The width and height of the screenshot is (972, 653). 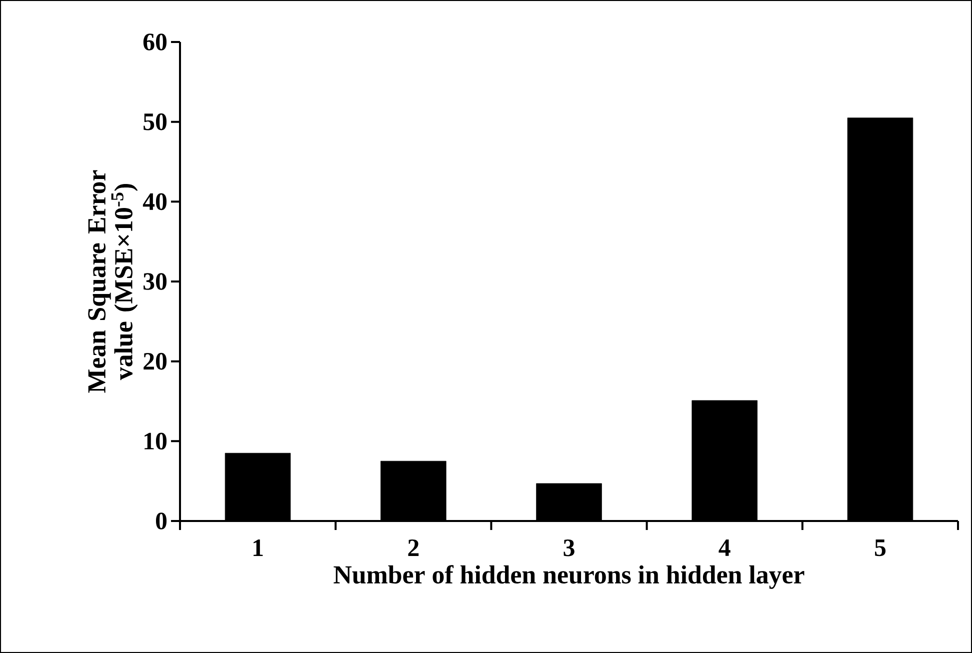 What do you see at coordinates (155, 281) in the screenshot?
I see `y-tick-label: 30` at bounding box center [155, 281].